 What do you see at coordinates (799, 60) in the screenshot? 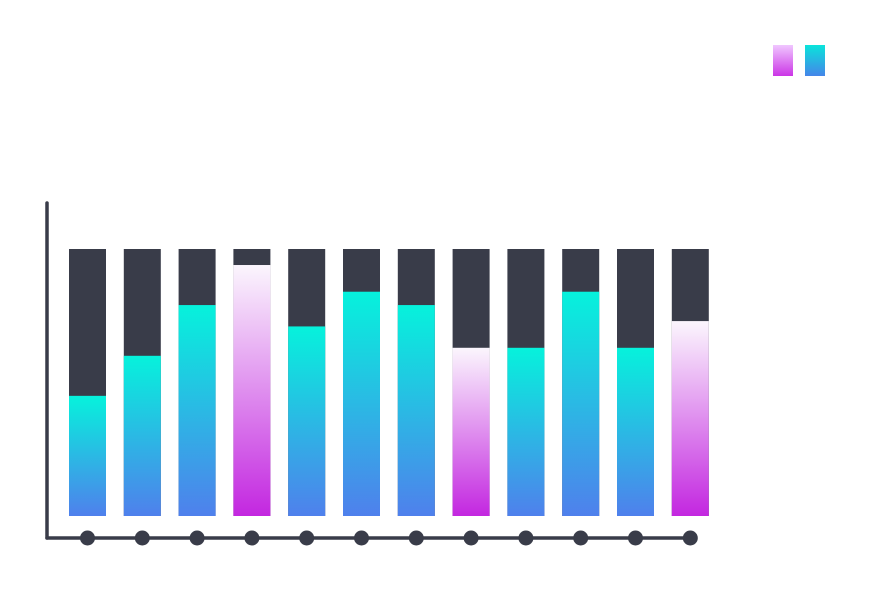
I see `legend` at bounding box center [799, 60].